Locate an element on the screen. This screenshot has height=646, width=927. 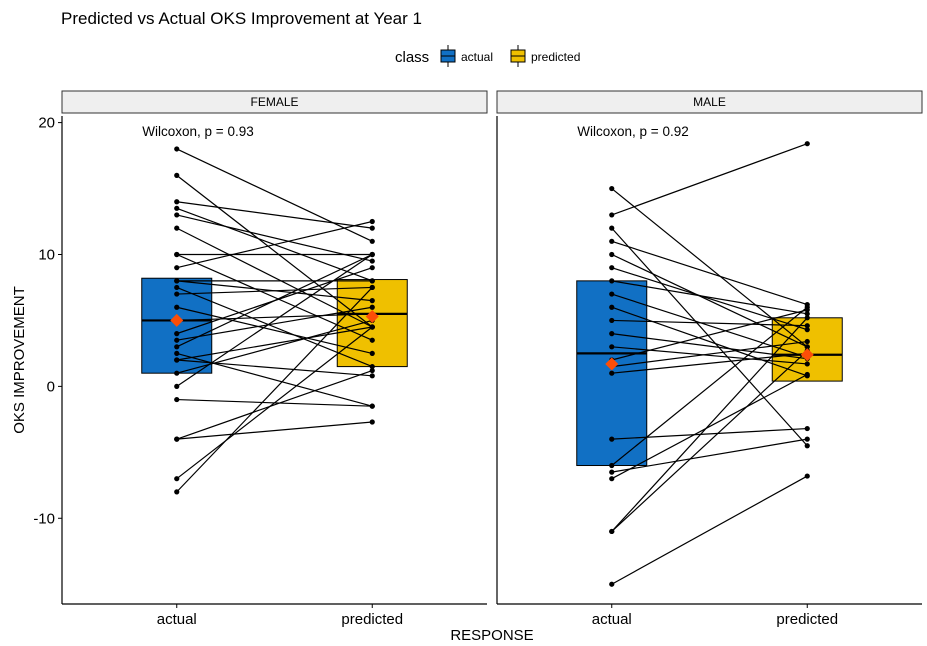
y-tick-label: 0 is located at coordinates (51, 386).